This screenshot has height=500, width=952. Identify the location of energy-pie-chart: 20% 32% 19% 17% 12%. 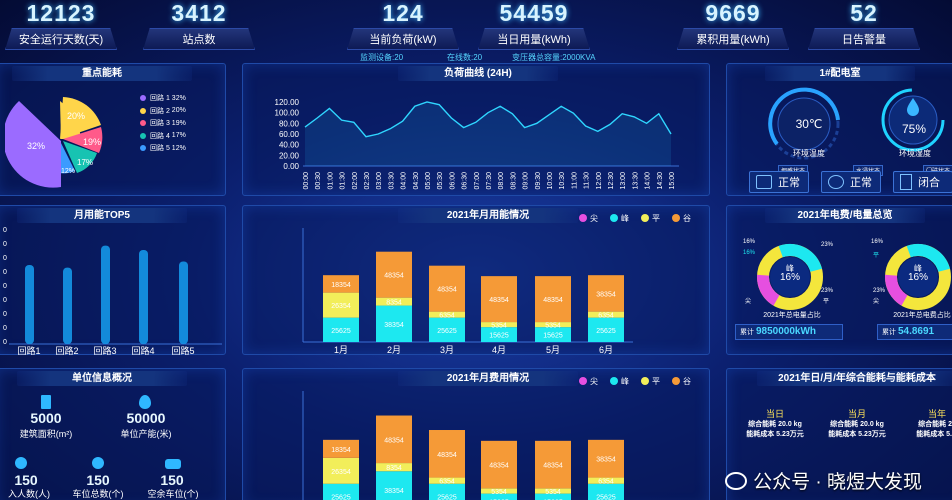
(54, 142).